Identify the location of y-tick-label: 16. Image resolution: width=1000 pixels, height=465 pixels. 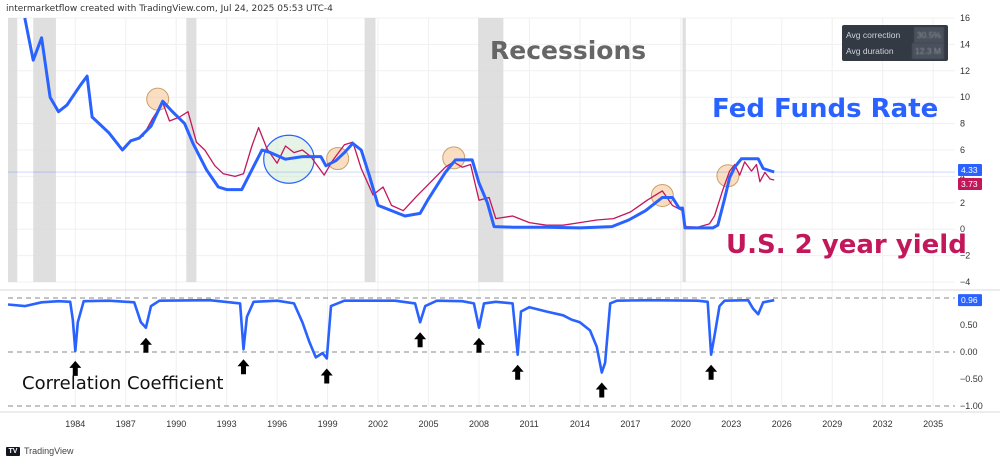
(965, 18).